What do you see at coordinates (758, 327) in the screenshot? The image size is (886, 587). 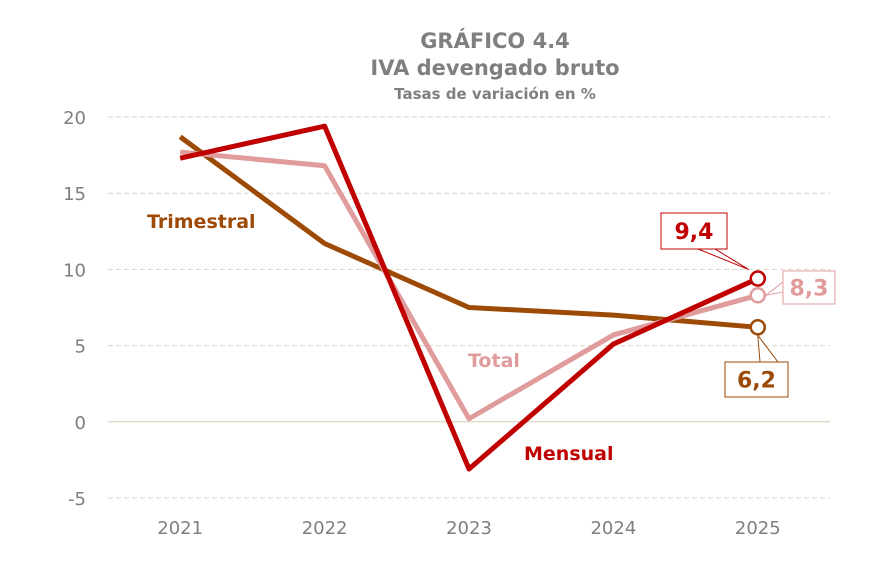 I see `end-marker-trimestral` at bounding box center [758, 327].